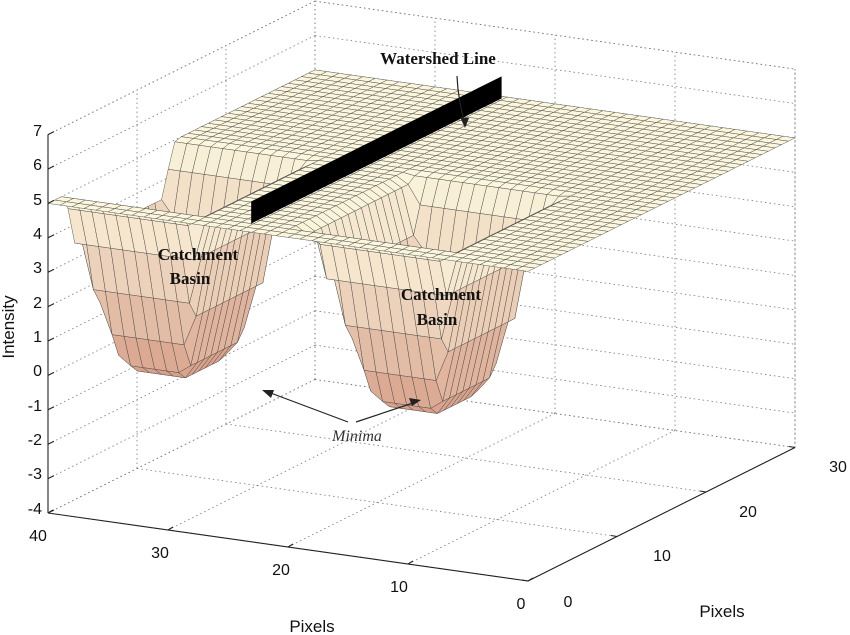 This screenshot has width=850, height=635. Describe the element at coordinates (9, 327) in the screenshot. I see `z-axis-label: Intensity` at that location.